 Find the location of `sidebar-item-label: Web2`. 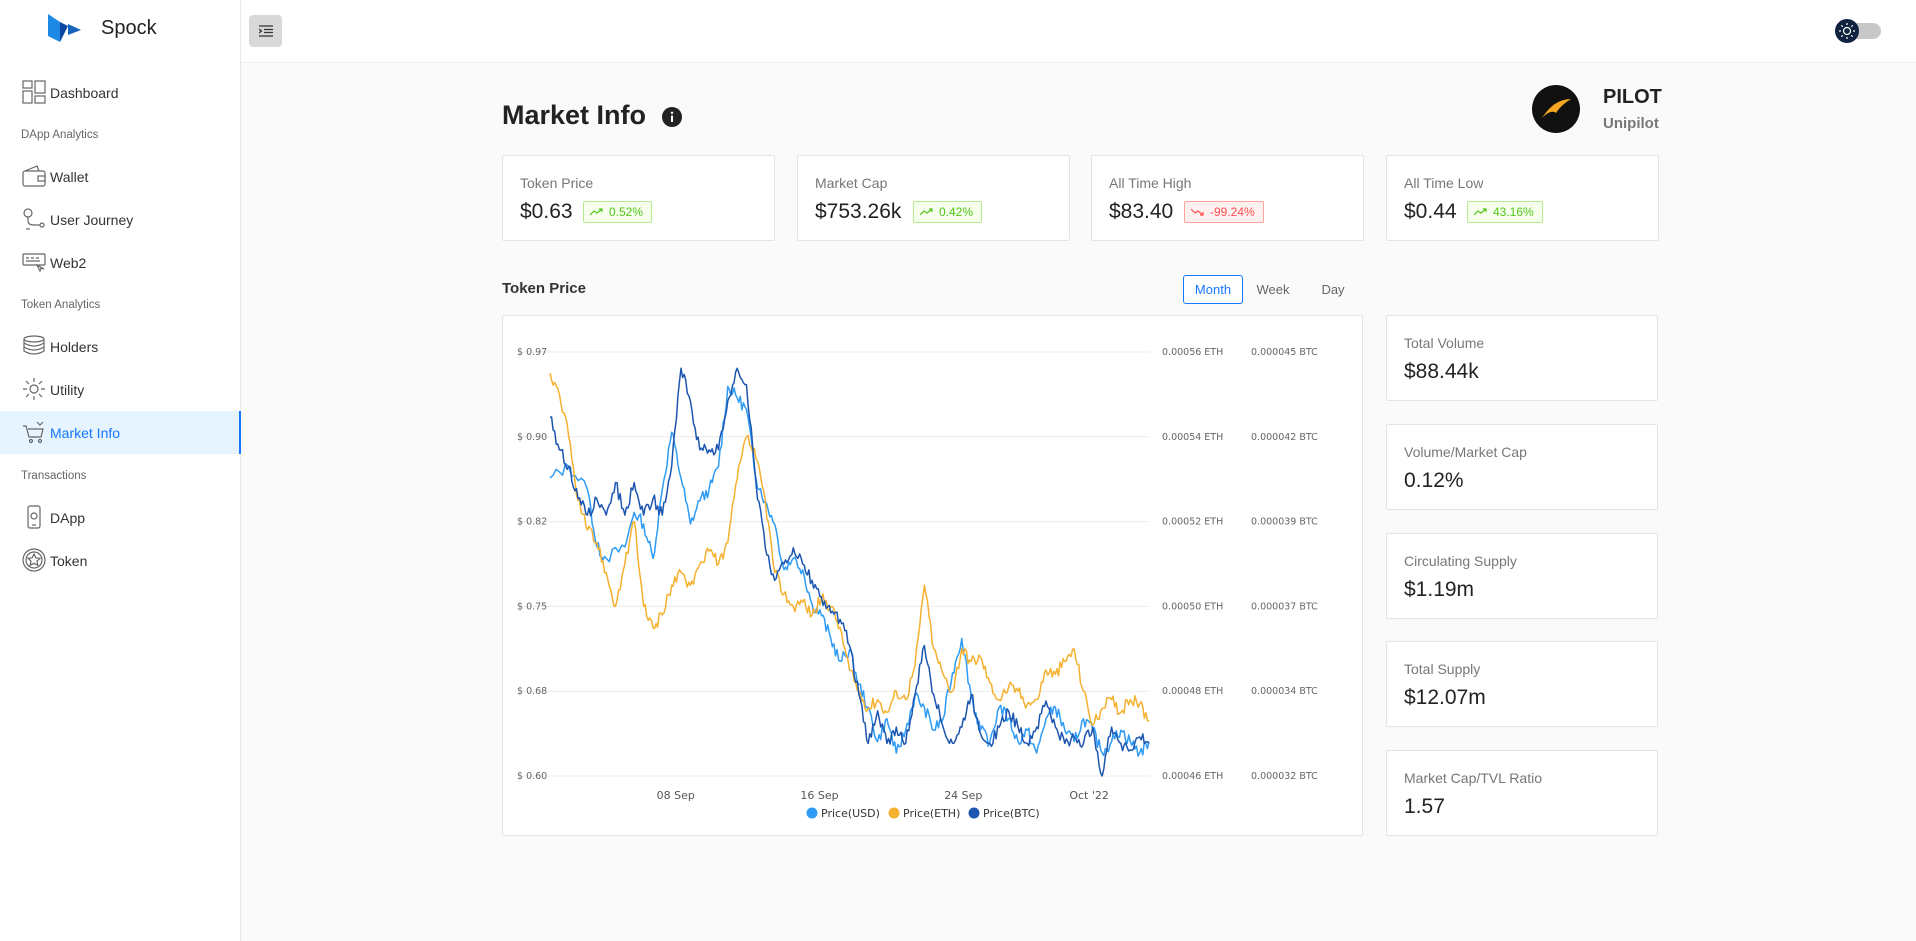

sidebar-item-label: Web2 is located at coordinates (68, 262).